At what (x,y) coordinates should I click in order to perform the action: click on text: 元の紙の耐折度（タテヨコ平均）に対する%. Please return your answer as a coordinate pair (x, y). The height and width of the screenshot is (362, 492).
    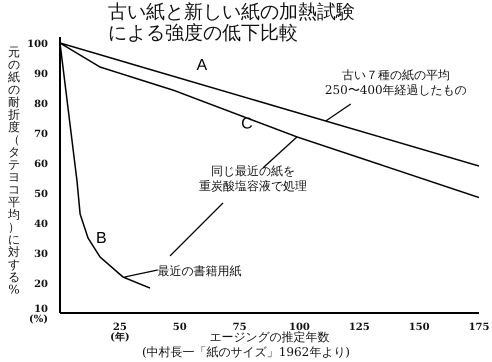
    Looking at the image, I should click on (14, 170).